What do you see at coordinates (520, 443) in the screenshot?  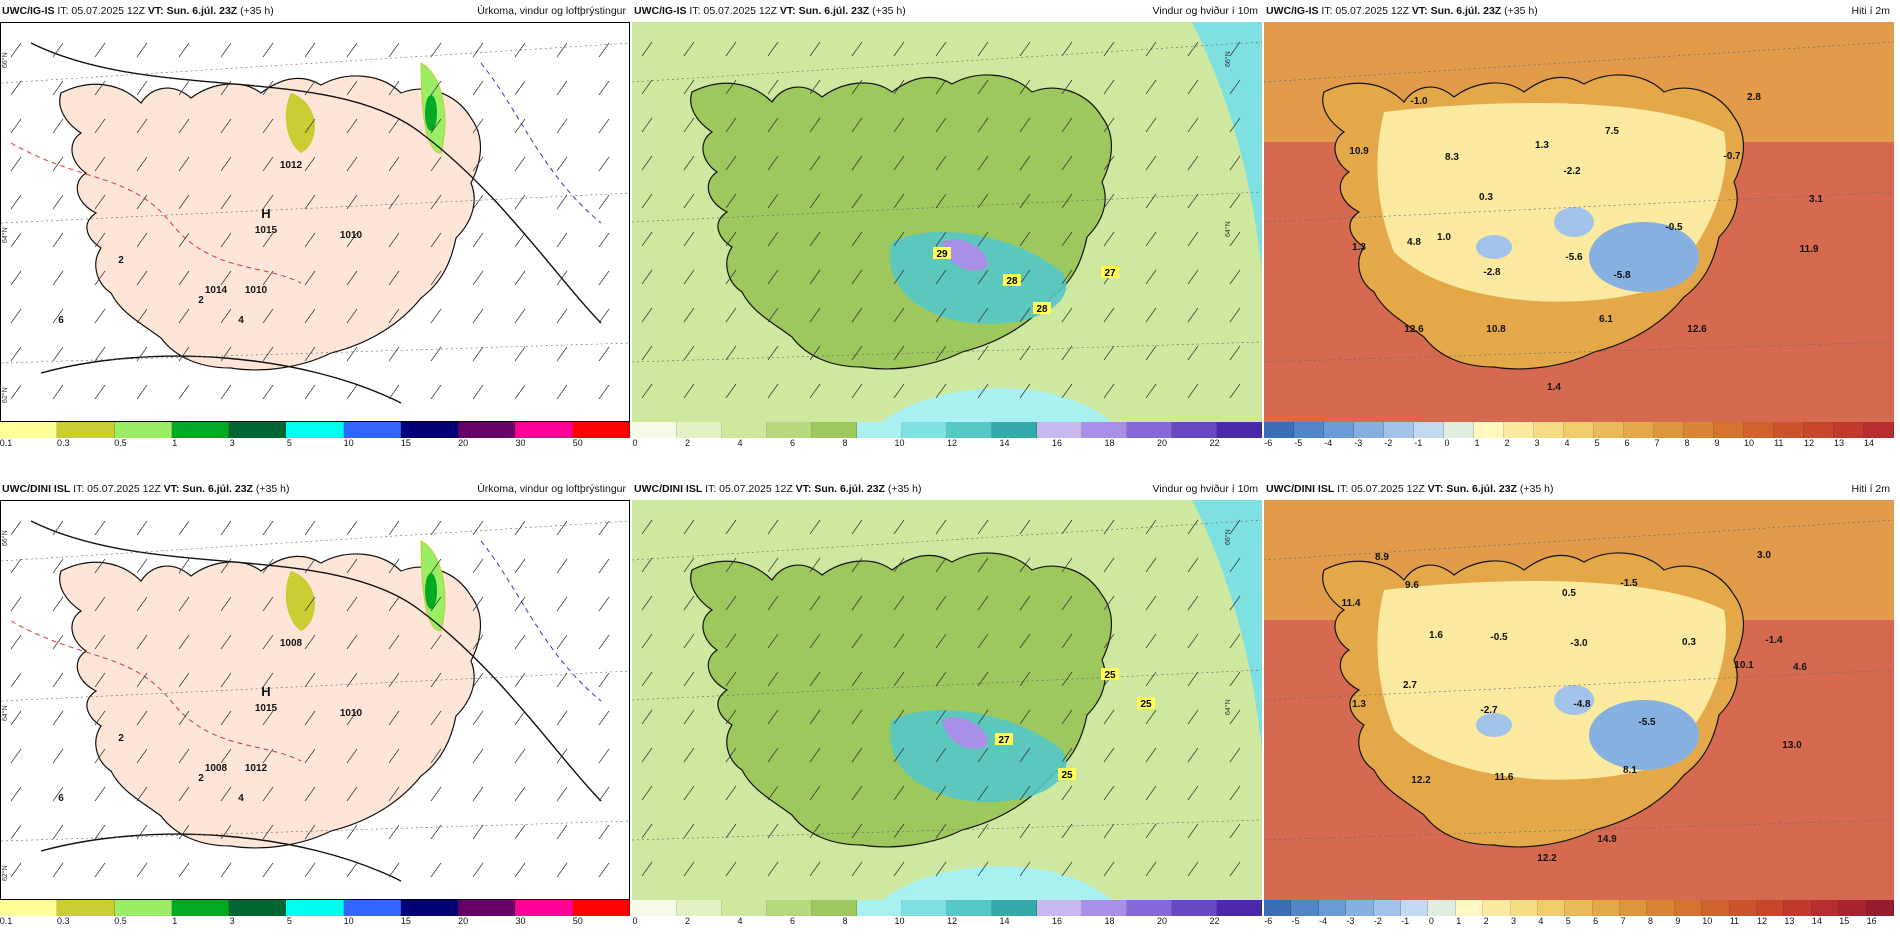 I see `colorbar-tick-label: 30` at bounding box center [520, 443].